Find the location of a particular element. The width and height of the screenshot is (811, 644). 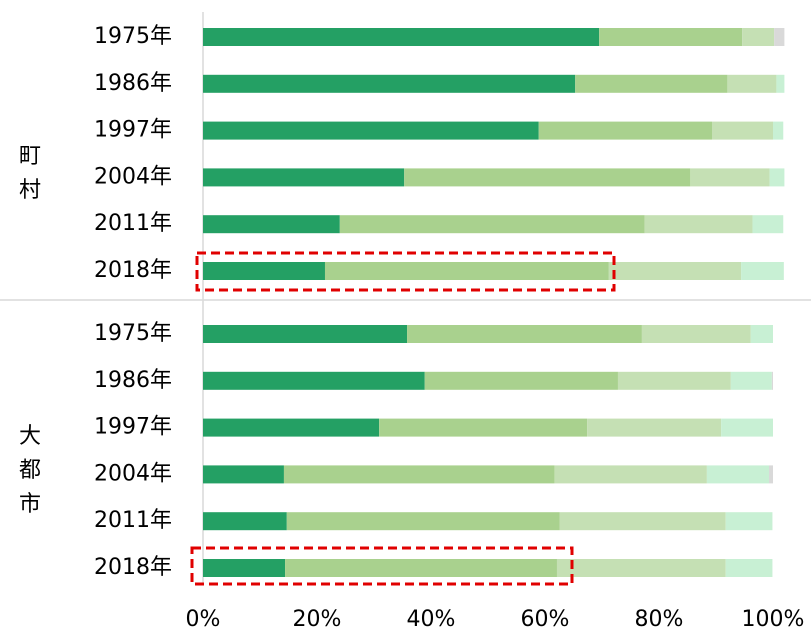

x-tick-label: 60% is located at coordinates (545, 619).